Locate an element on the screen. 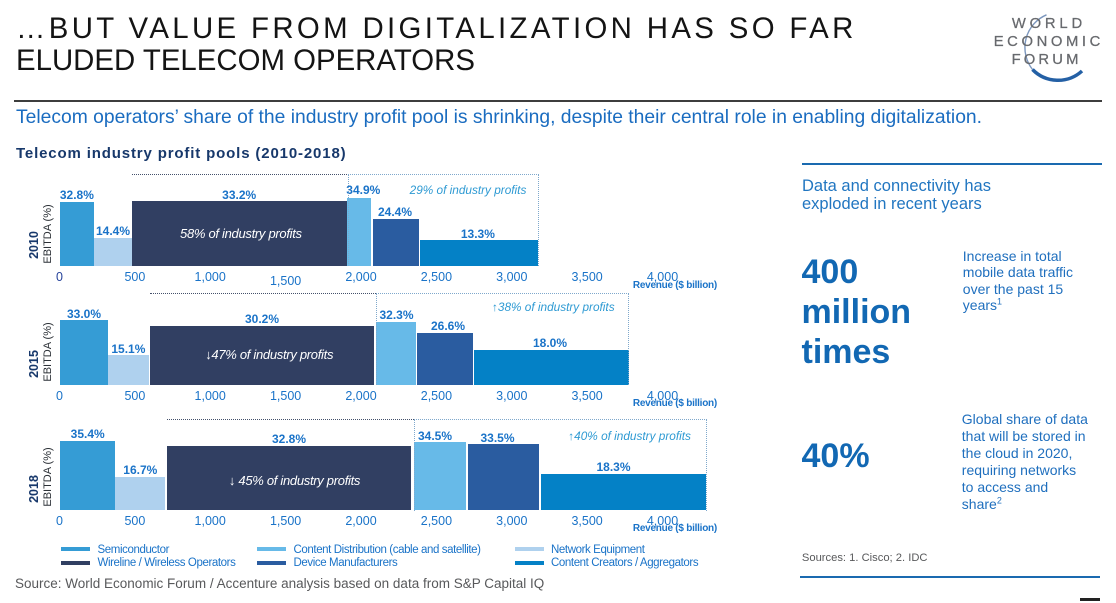  svg-text: WORLD is located at coordinates (1049, 24).